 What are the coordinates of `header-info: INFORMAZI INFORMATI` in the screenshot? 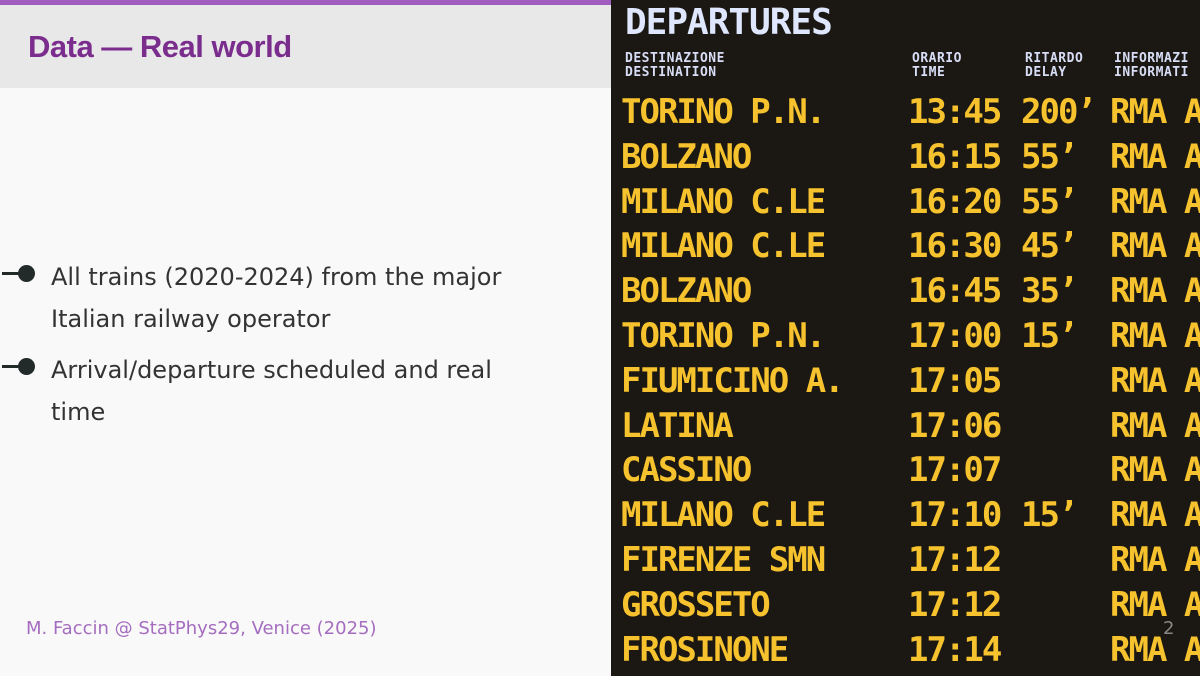 It's located at (1151, 65).